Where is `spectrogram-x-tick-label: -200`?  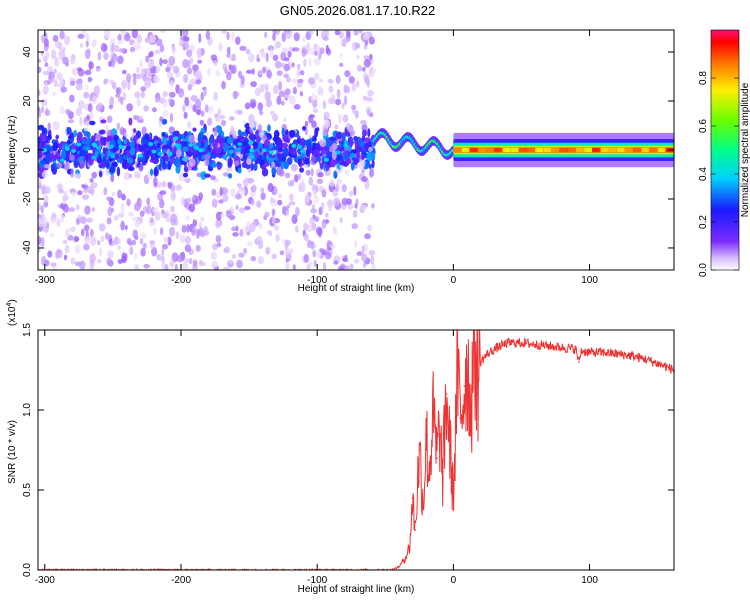
spectrogram-x-tick-label: -200 is located at coordinates (181, 280).